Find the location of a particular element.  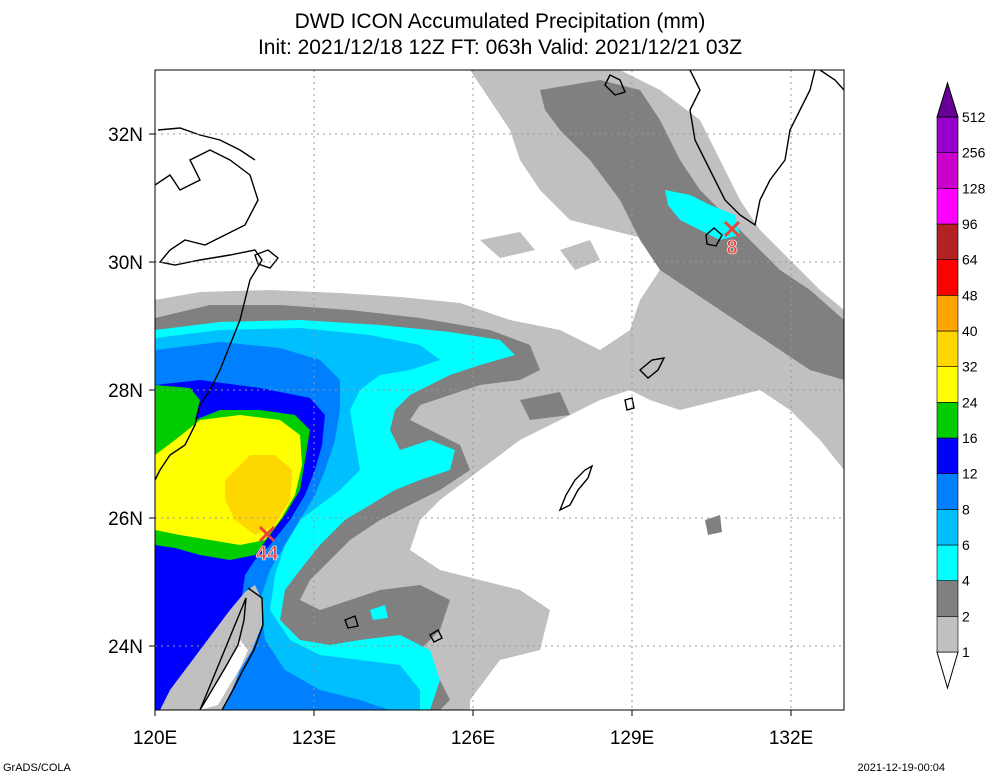

lon-label-126: 126E is located at coordinates (473, 738).